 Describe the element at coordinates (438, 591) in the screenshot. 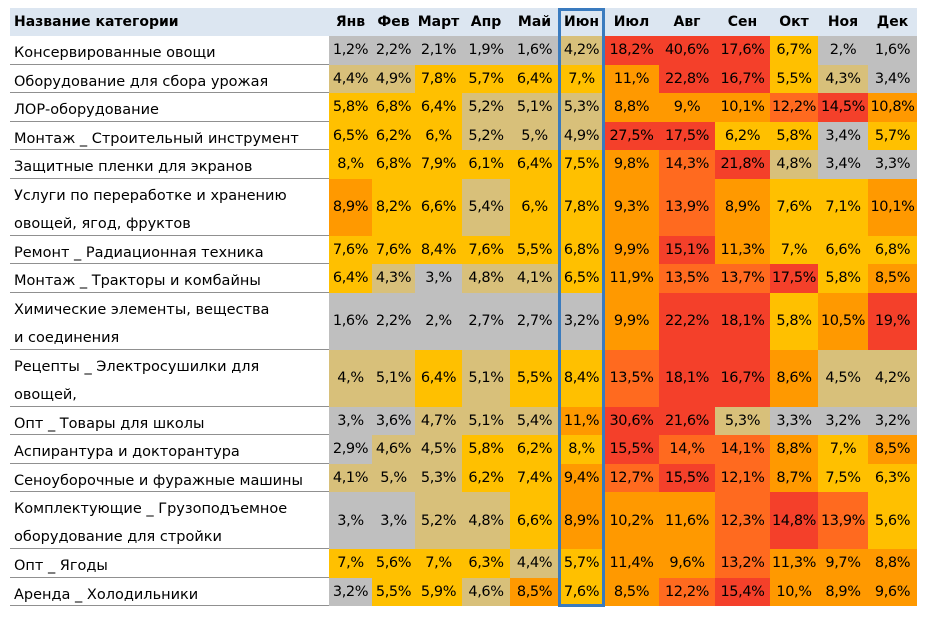

I see `heatmap-cell: 5,9%` at that location.